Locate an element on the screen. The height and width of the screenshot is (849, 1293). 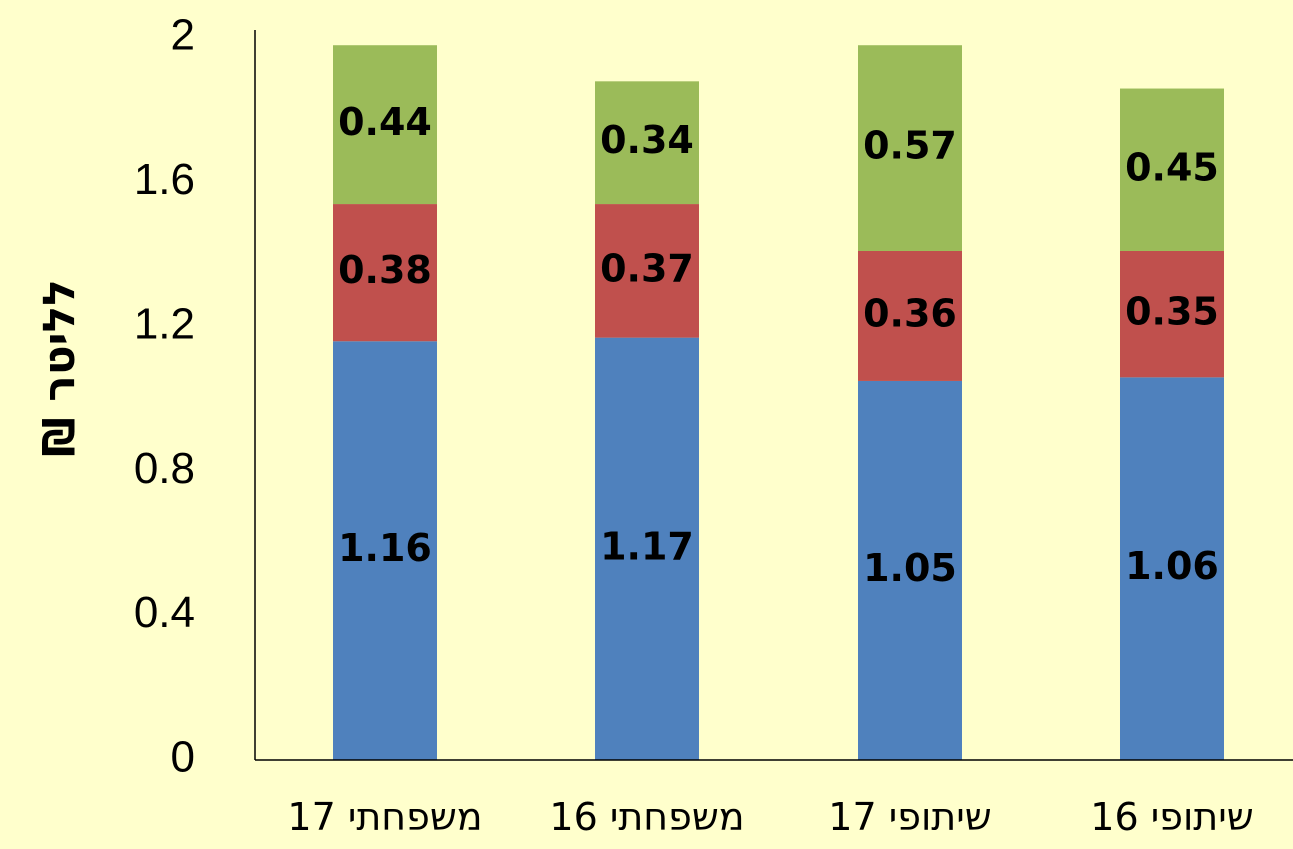
y-tick-label: 1.6 is located at coordinates (164, 179).